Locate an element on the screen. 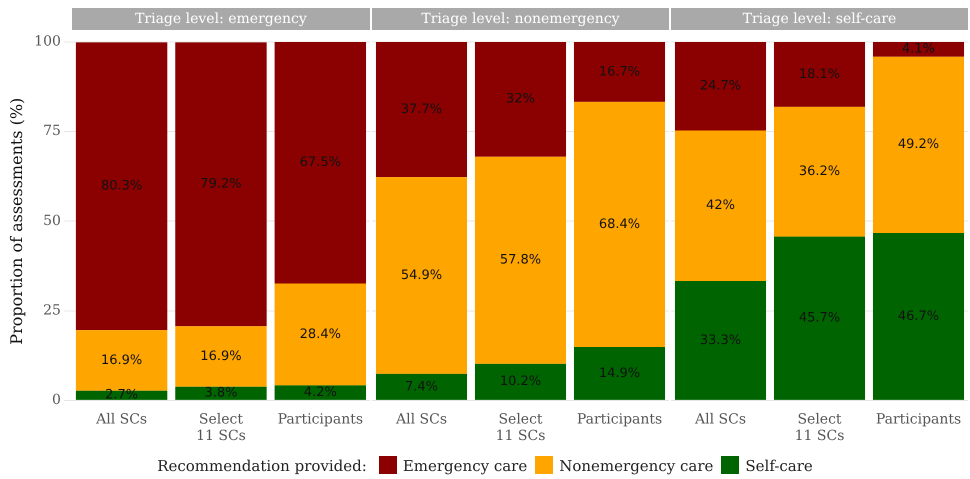  data-label: 49.2% is located at coordinates (919, 144).